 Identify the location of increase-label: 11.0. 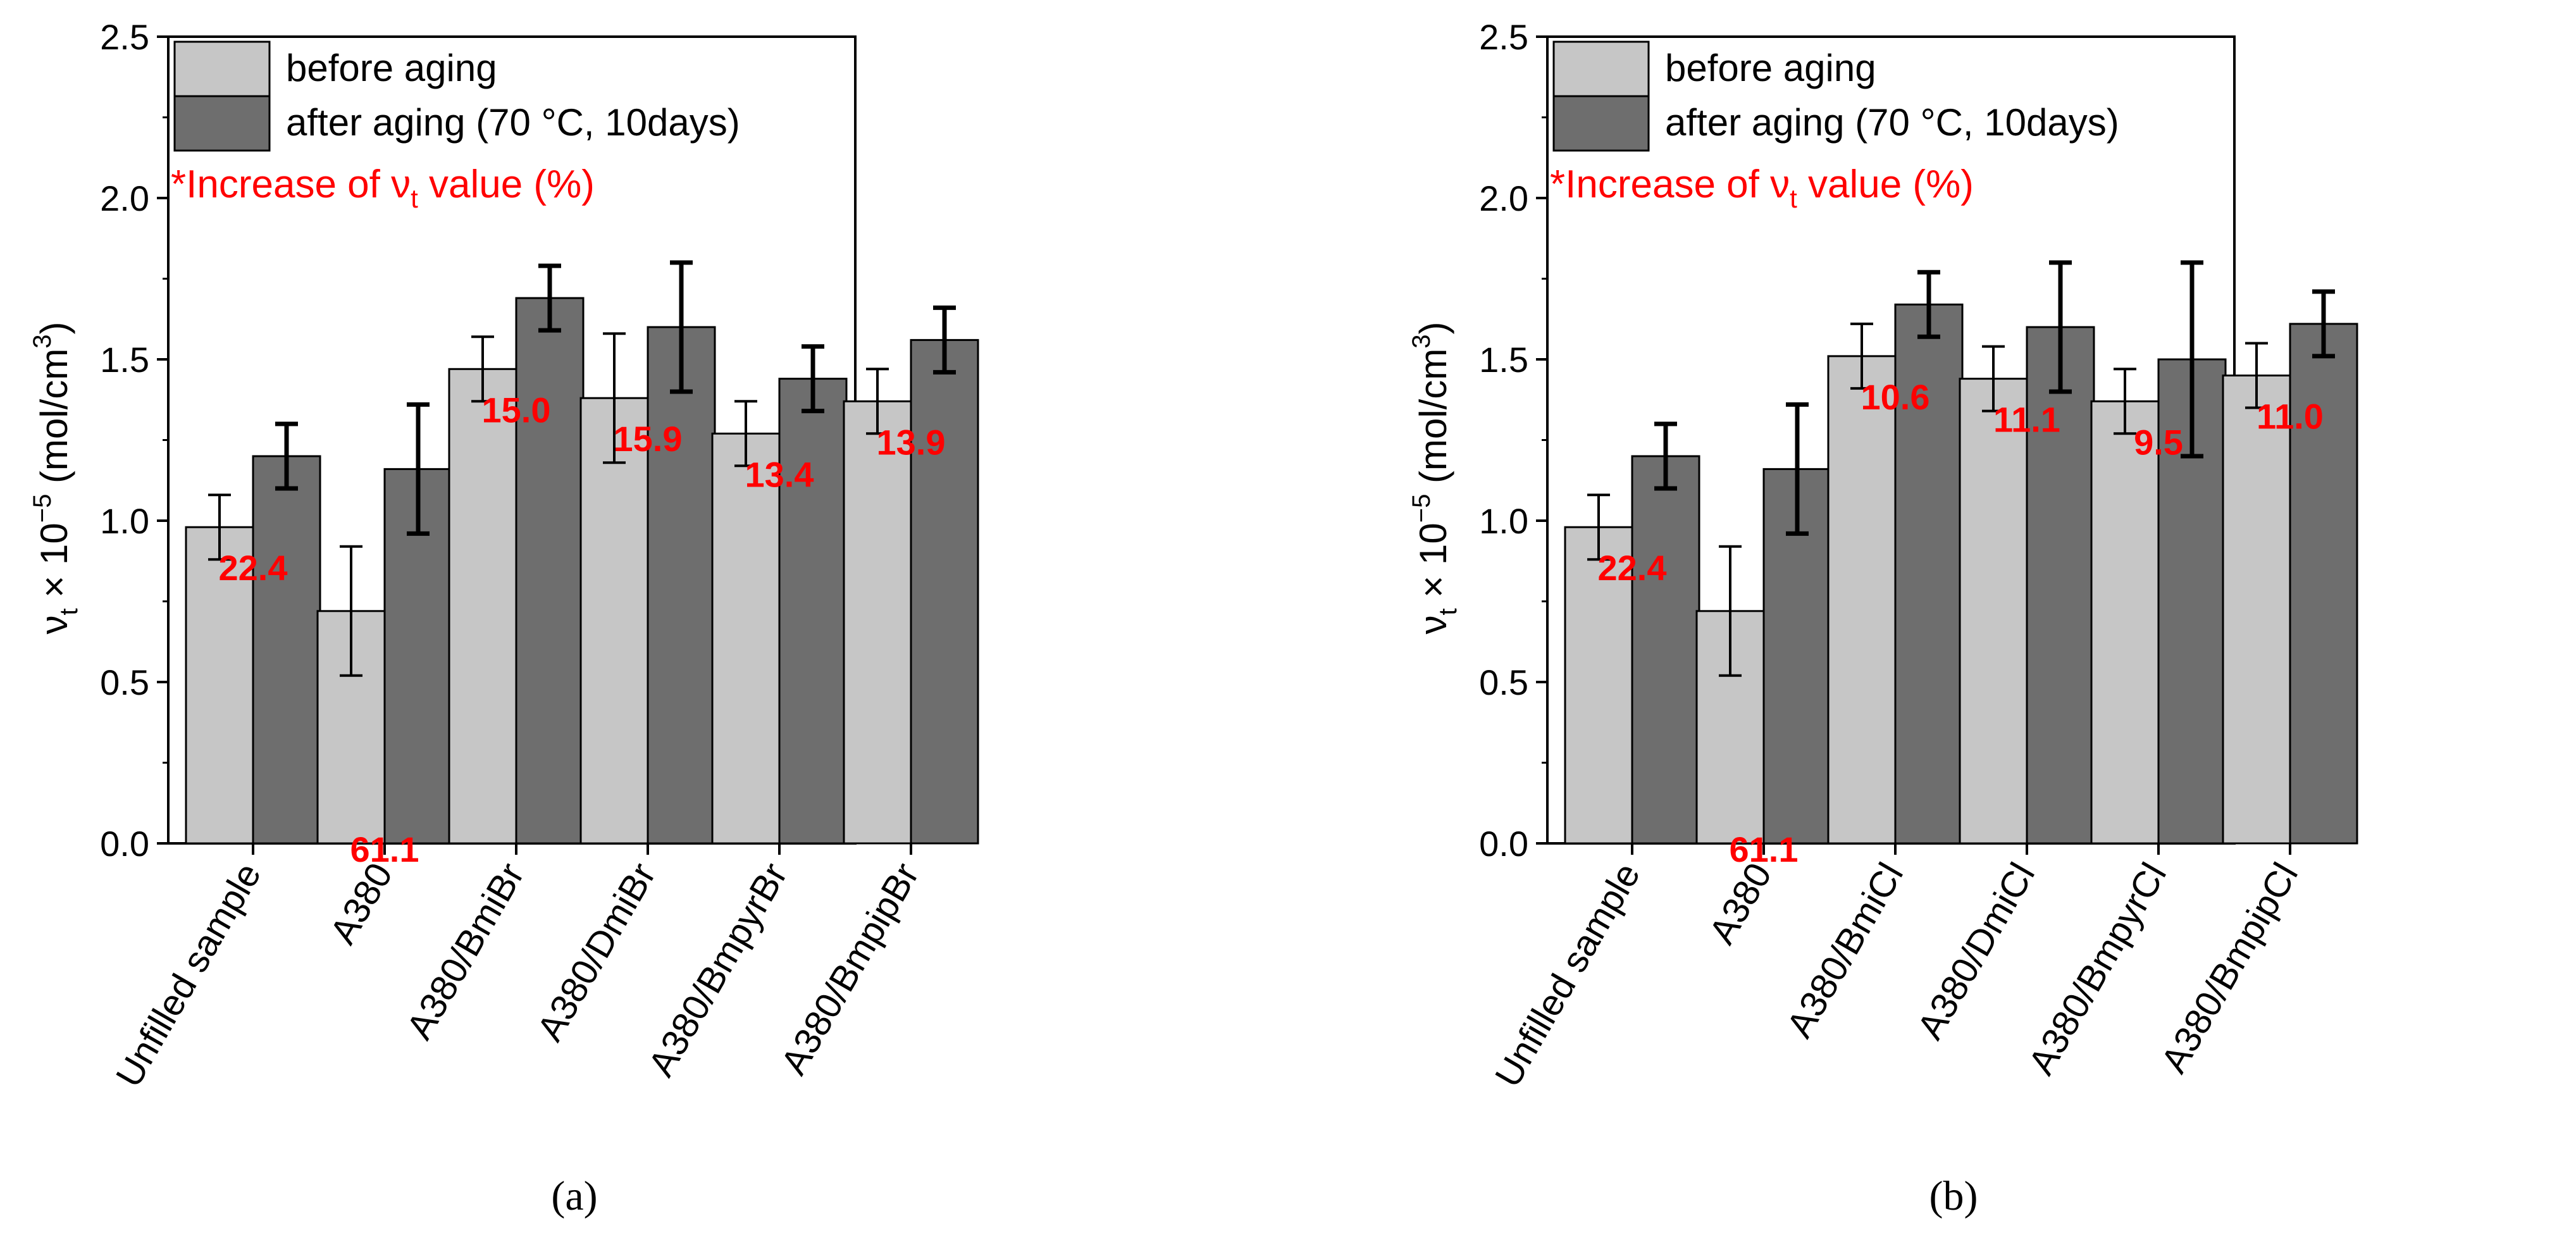
(2291, 417).